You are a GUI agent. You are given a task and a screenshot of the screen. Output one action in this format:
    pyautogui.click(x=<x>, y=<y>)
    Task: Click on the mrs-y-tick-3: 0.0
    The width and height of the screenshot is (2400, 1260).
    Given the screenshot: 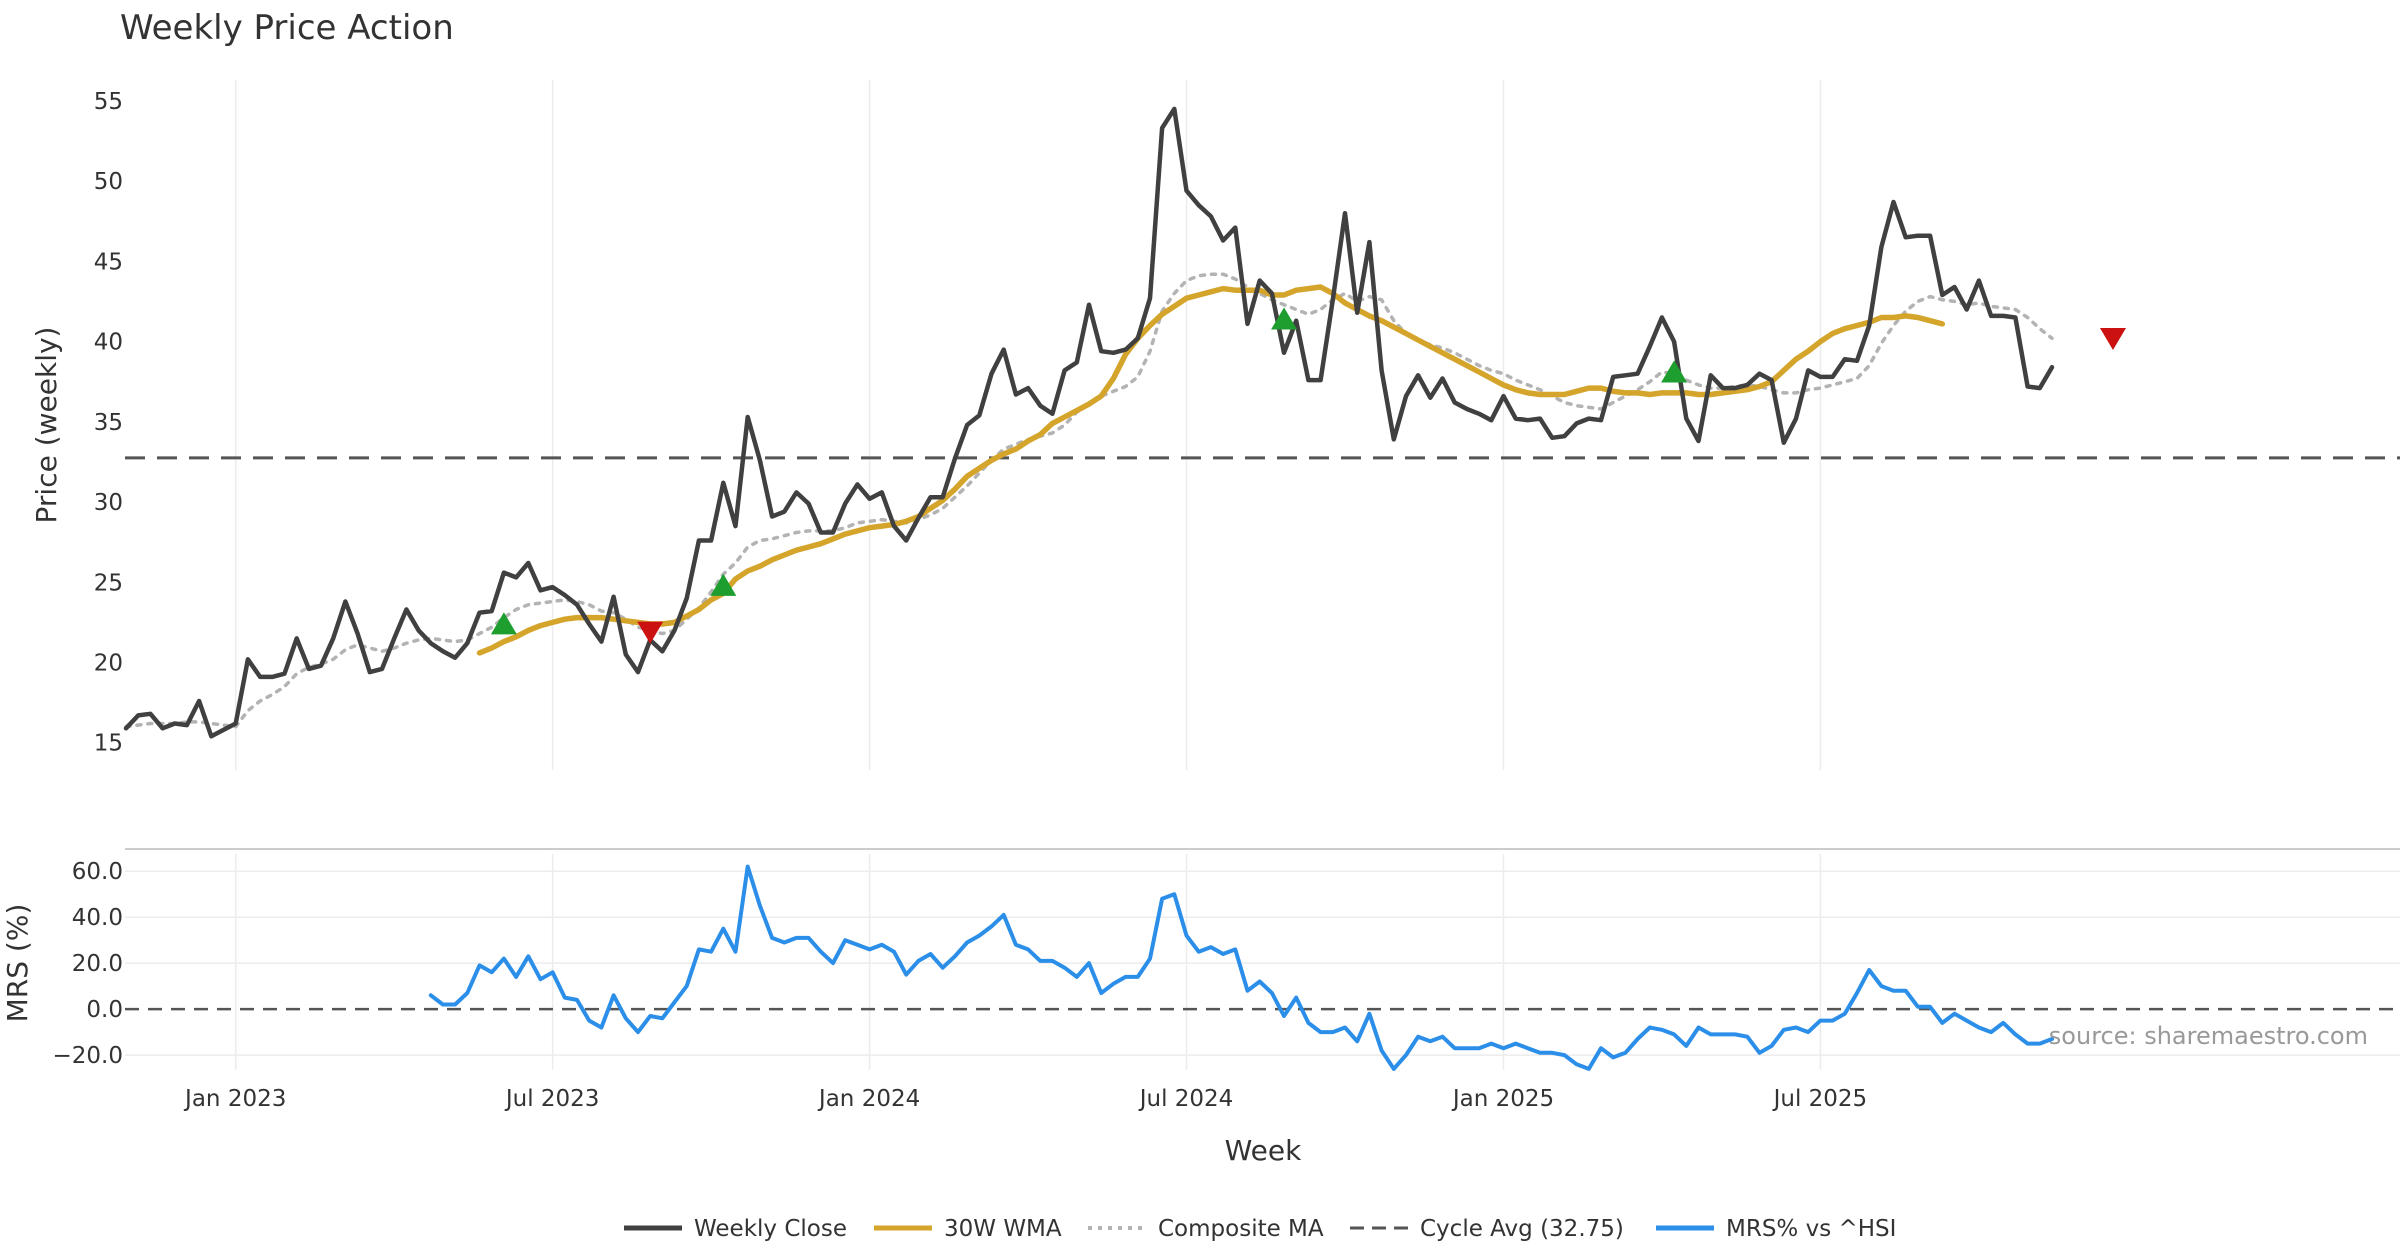 What is the action you would take?
    pyautogui.click(x=104, y=1010)
    